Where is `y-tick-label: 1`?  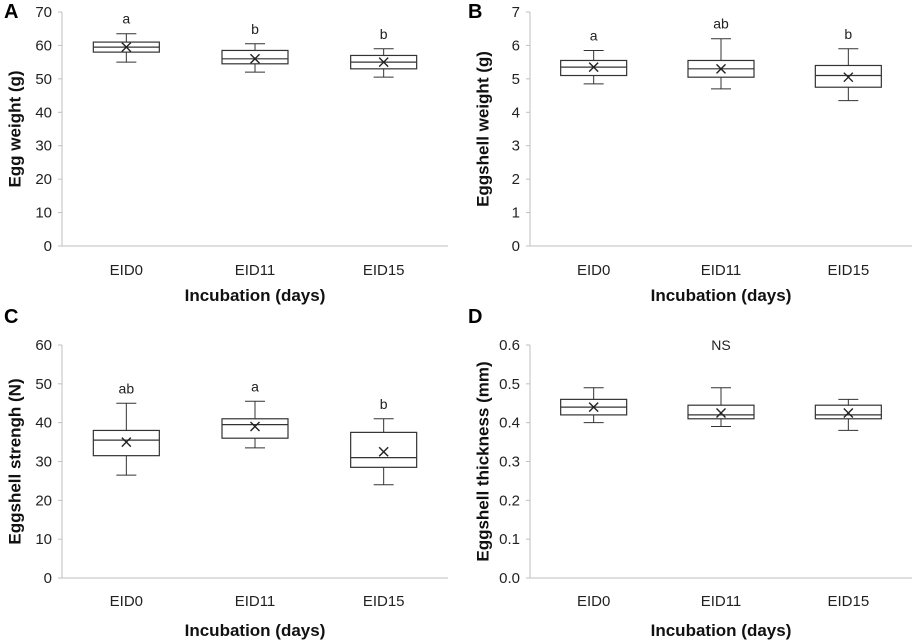 y-tick-label: 1 is located at coordinates (516, 213).